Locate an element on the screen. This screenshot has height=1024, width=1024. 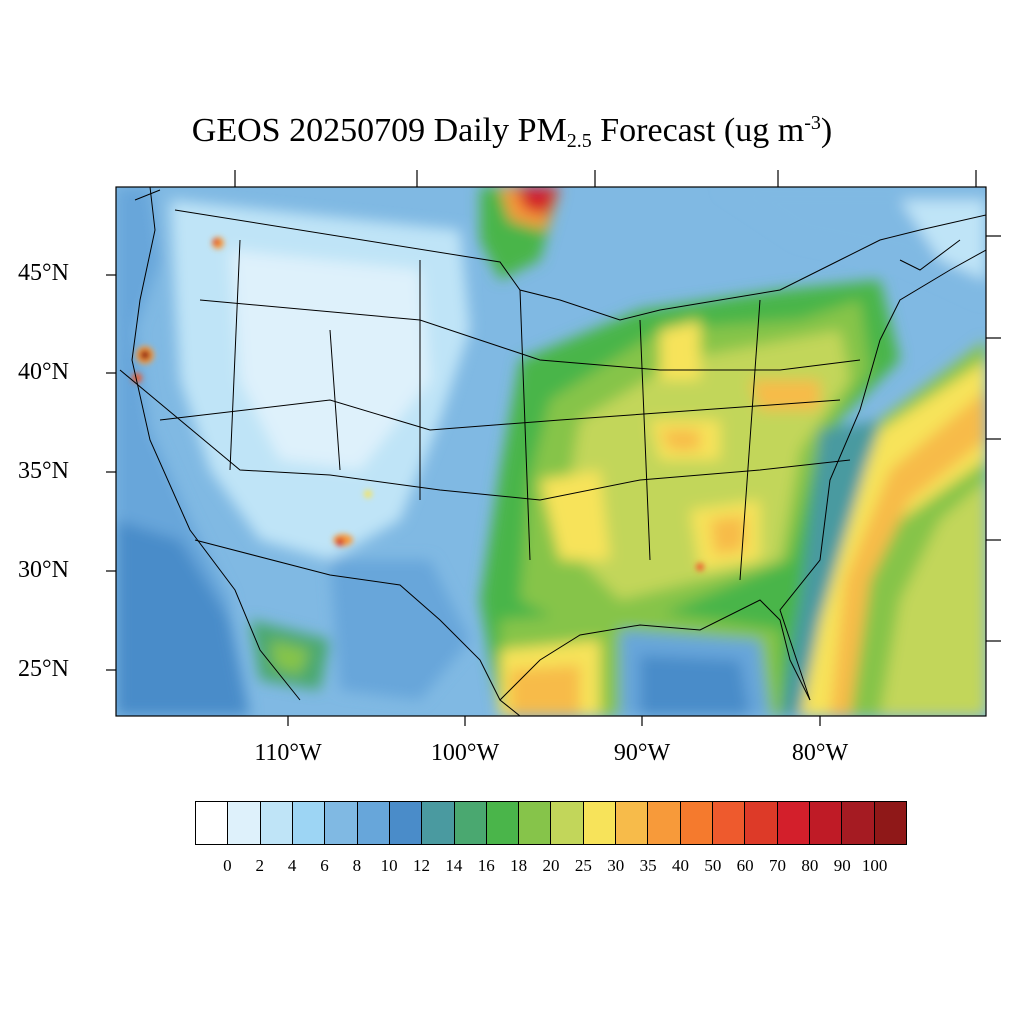
colorbar-tick-label: 60 is located at coordinates (745, 865).